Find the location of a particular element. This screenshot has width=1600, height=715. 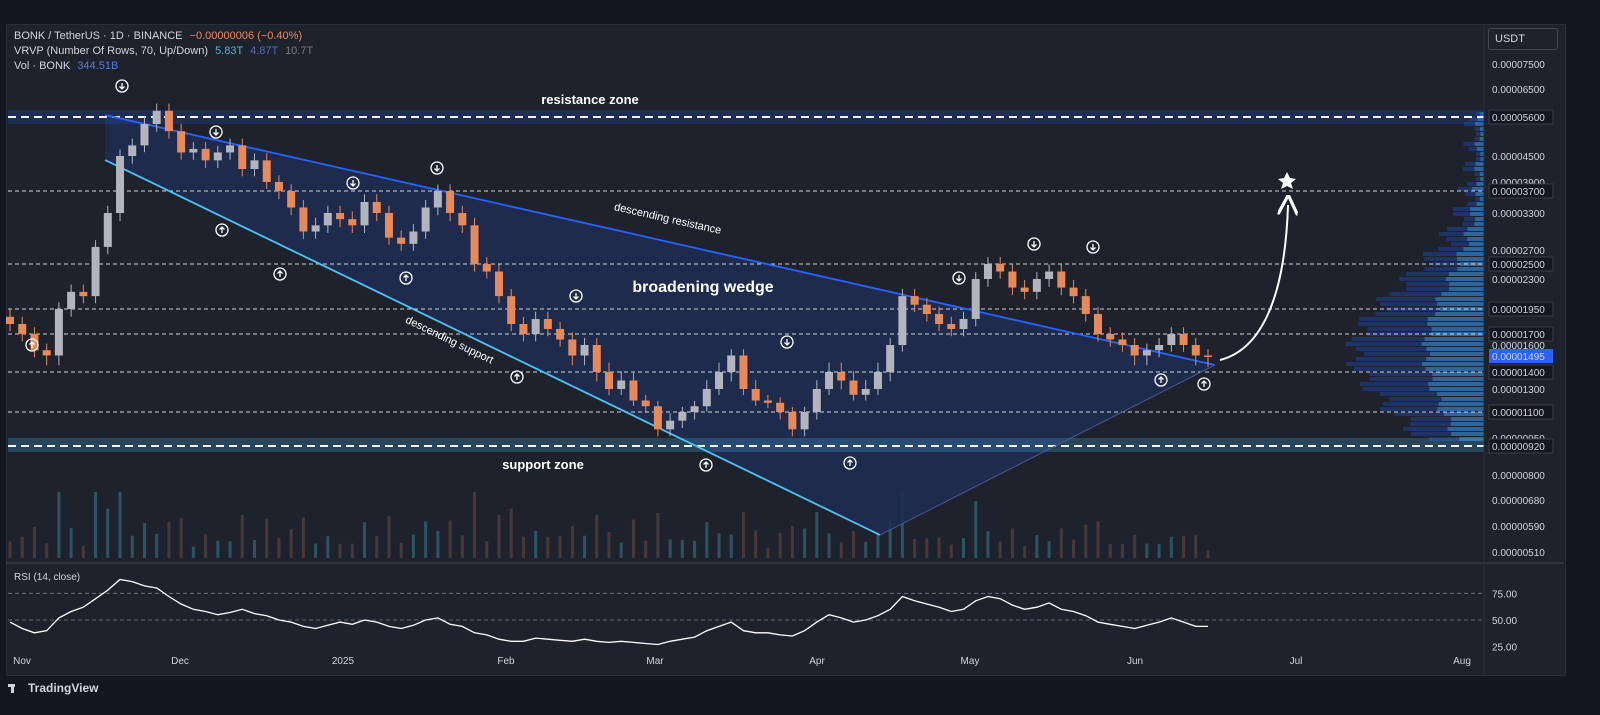

currency-button: USDT is located at coordinates (1523, 39).